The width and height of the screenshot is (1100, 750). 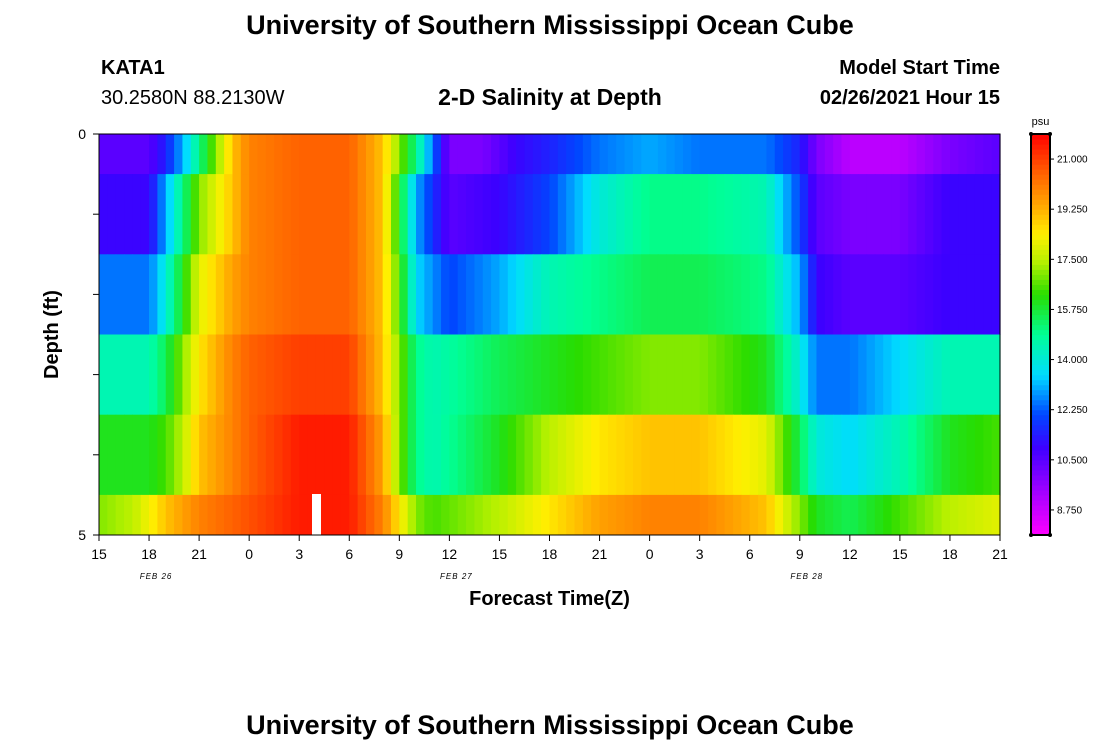 I want to click on colorbar-tick-label: 10.500, so click(x=1072, y=460).